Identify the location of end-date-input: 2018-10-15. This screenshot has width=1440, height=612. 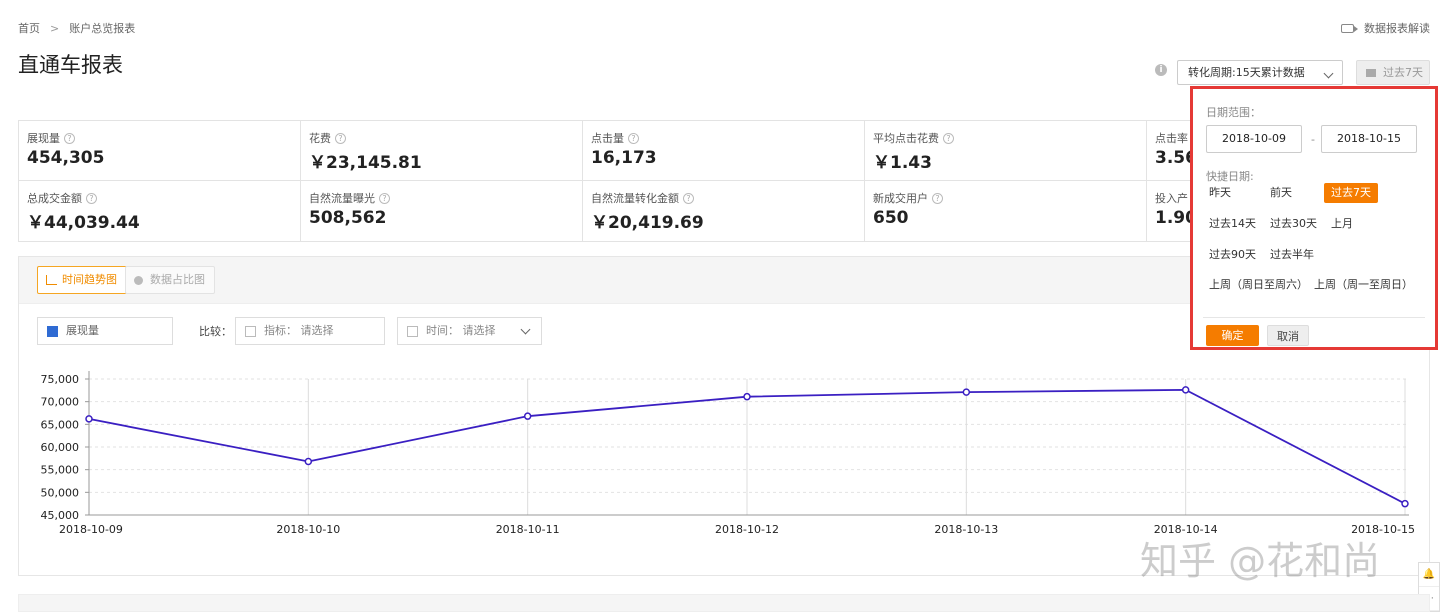
(1369, 139).